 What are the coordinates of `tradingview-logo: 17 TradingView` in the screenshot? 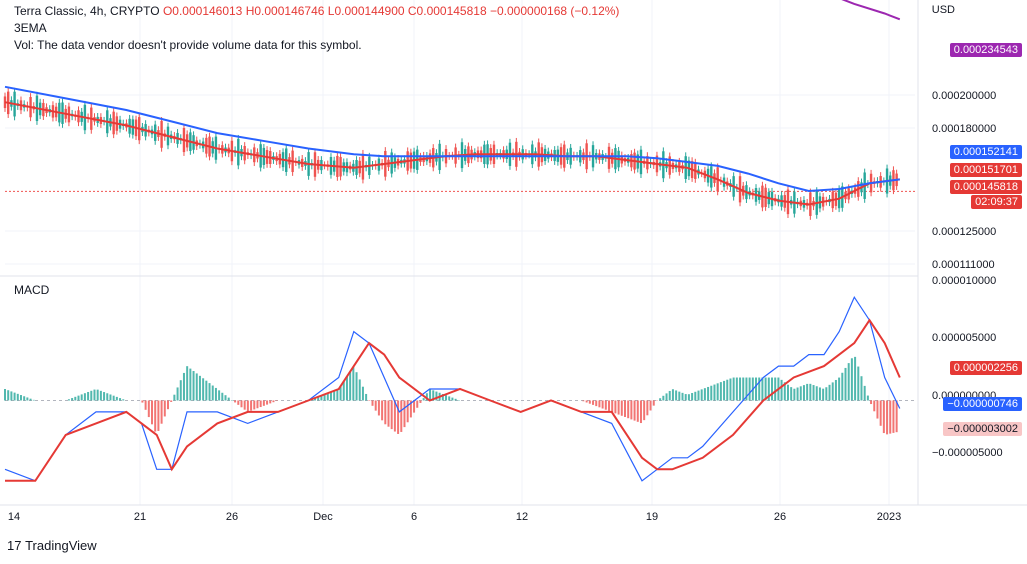 It's located at (52, 545).